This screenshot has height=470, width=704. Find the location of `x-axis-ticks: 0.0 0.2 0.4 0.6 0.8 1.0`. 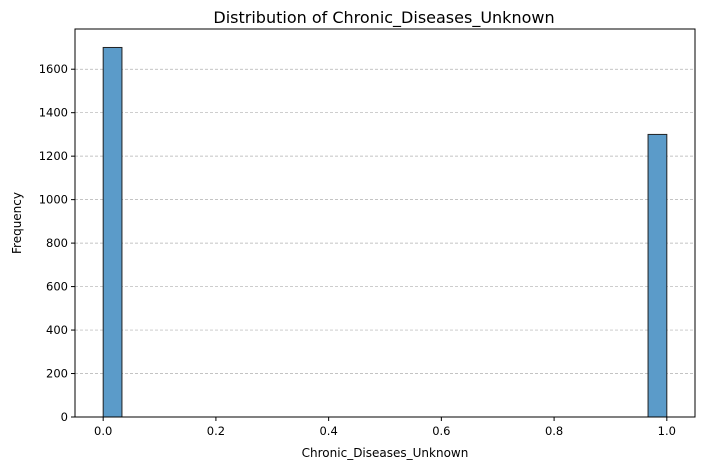

x-axis-ticks: 0.0 0.2 0.4 0.6 0.8 1.0 is located at coordinates (385, 427).